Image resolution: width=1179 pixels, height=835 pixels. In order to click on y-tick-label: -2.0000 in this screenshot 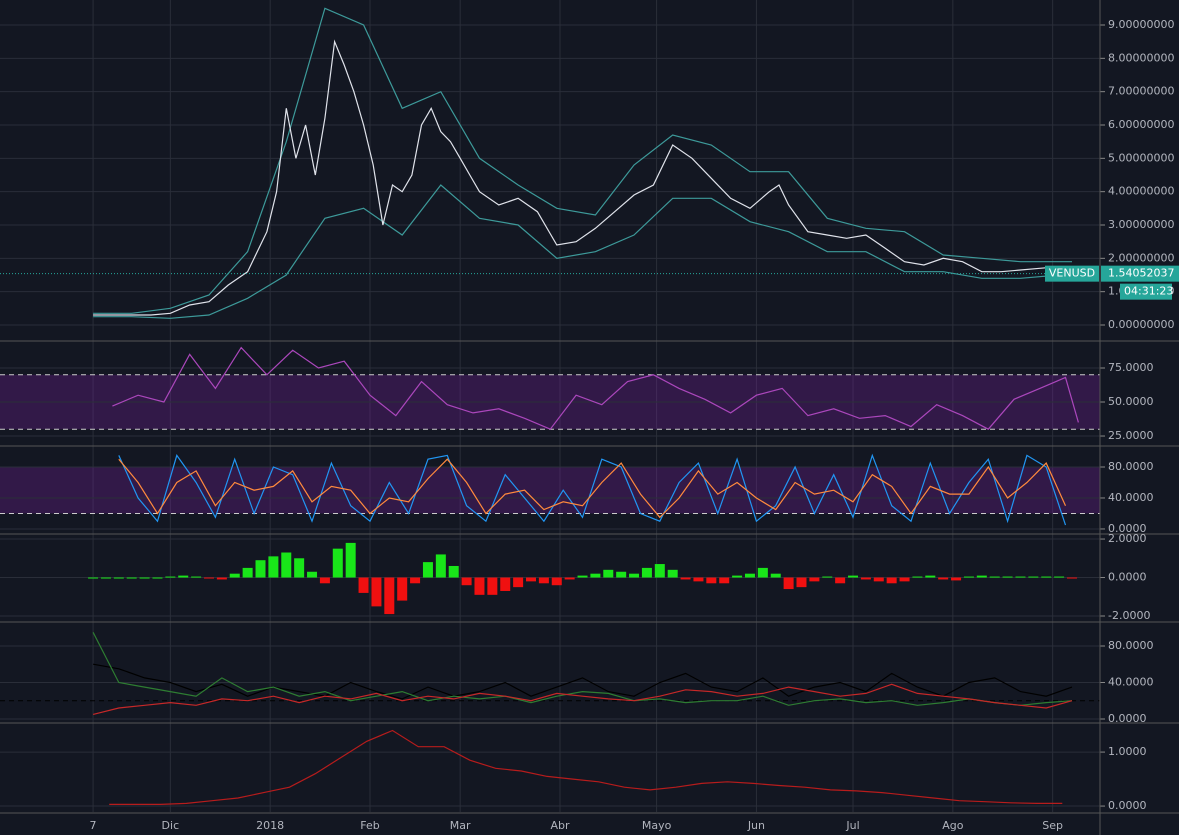, I will do `click(1129, 615)`.